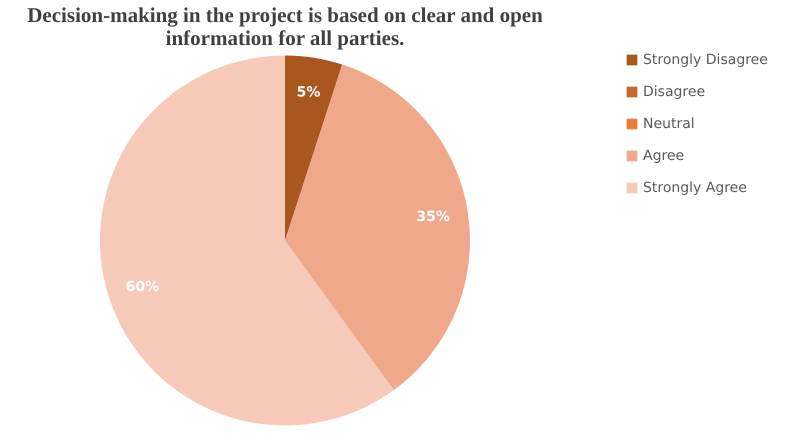 This screenshot has height=445, width=805. What do you see at coordinates (308, 92) in the screenshot?
I see `data-label: 5%` at bounding box center [308, 92].